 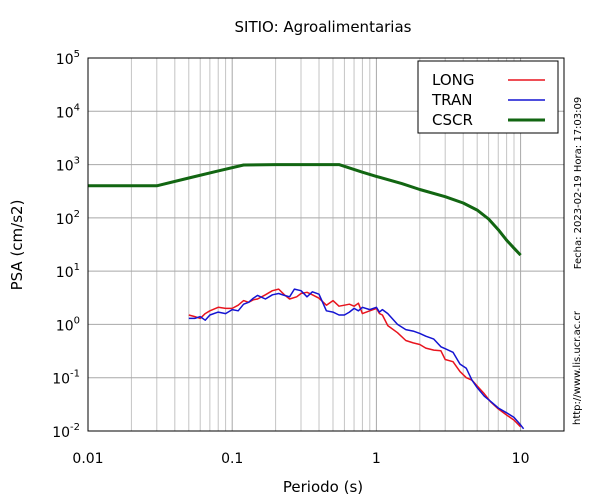 What do you see at coordinates (66, 431) in the screenshot?
I see `y-tick-label: 10⁻²` at bounding box center [66, 431].